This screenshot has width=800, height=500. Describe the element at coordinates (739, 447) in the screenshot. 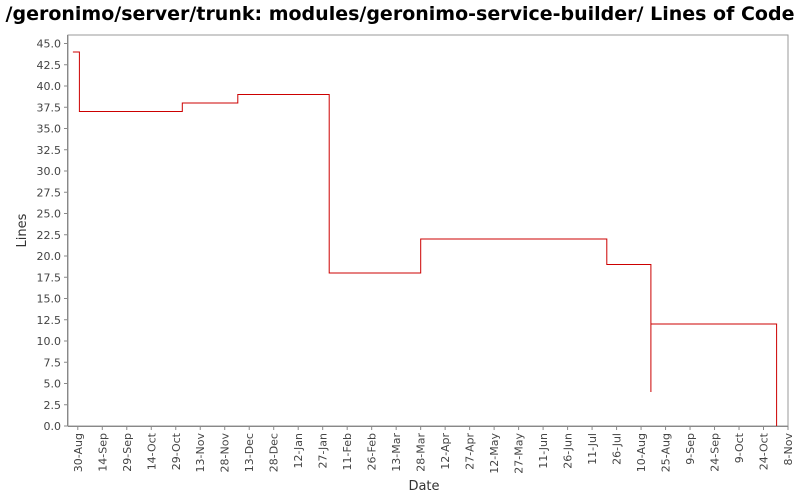

I see `x-tick-label: 9-Oct` at that location.